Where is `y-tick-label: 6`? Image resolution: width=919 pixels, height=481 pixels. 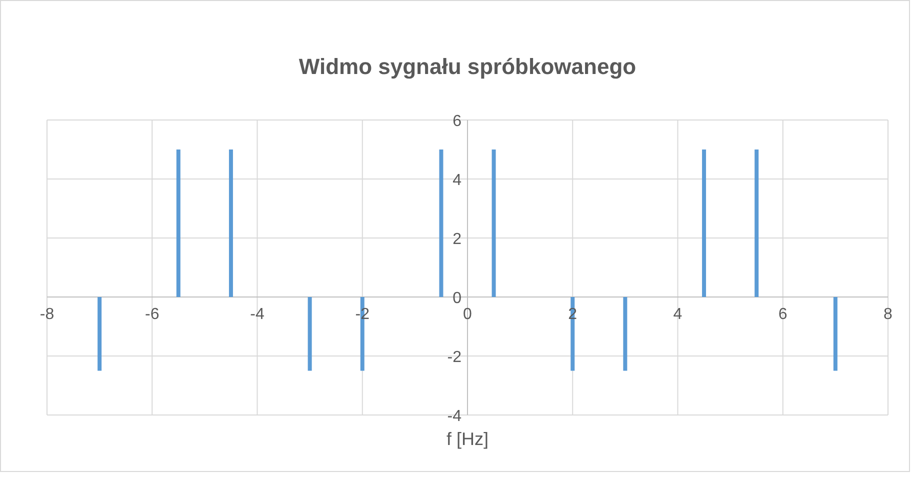 y-tick-label: 6 is located at coordinates (457, 121).